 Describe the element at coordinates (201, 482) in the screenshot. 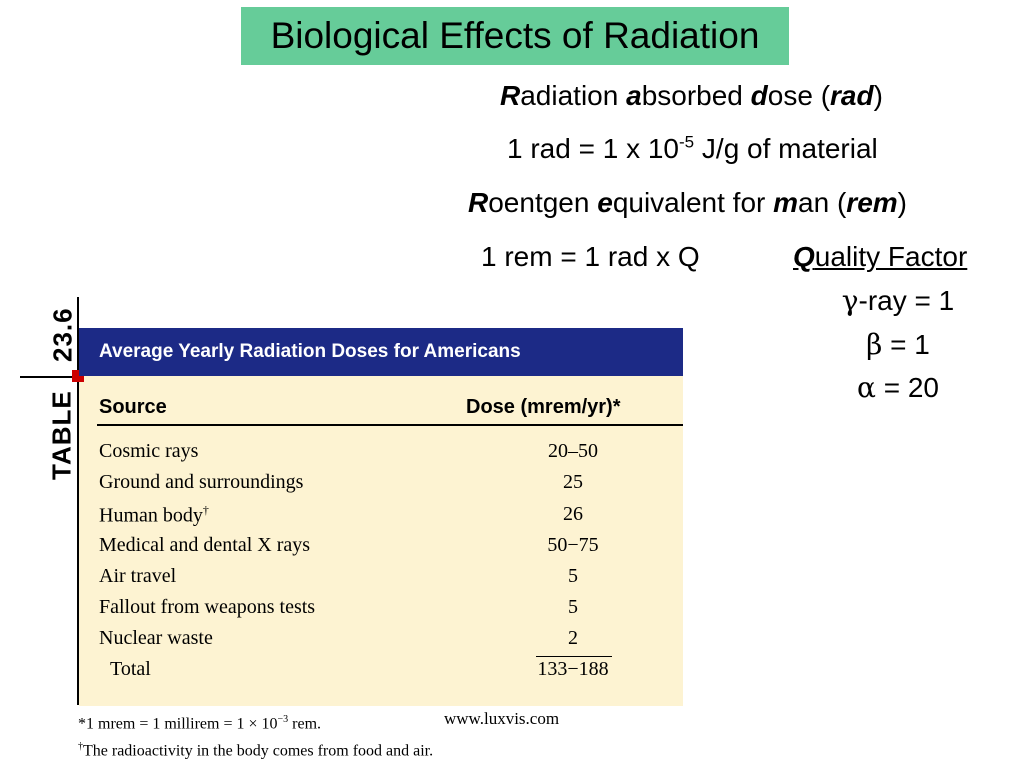

I see `table-row-source: Ground and surroundings` at that location.